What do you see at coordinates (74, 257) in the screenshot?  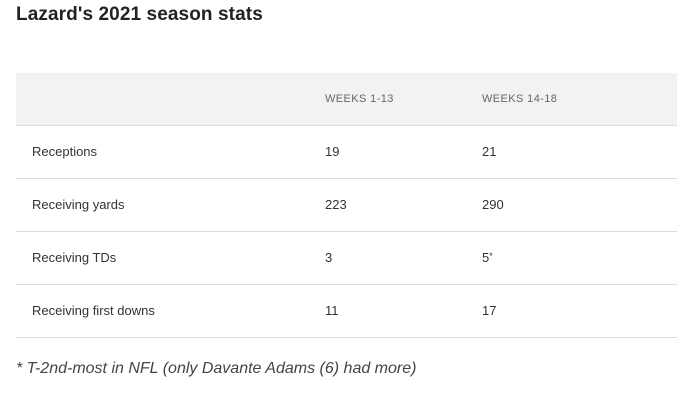 I see `stat-label: Receiving TDs` at bounding box center [74, 257].